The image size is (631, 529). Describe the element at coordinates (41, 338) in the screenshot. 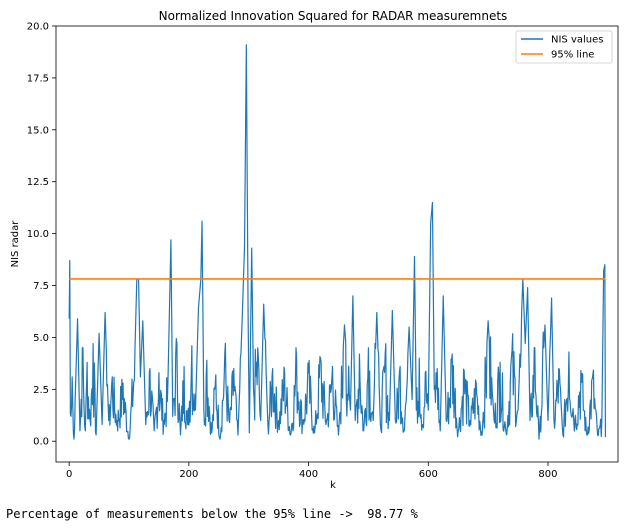

I see `y-tick-label: 5.0` at that location.